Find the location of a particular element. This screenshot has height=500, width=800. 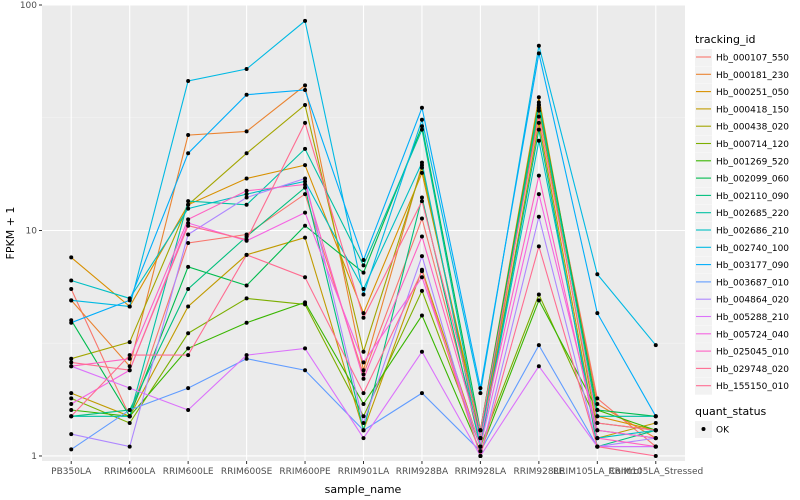

y-tick-label: 1 is located at coordinates (34, 457).